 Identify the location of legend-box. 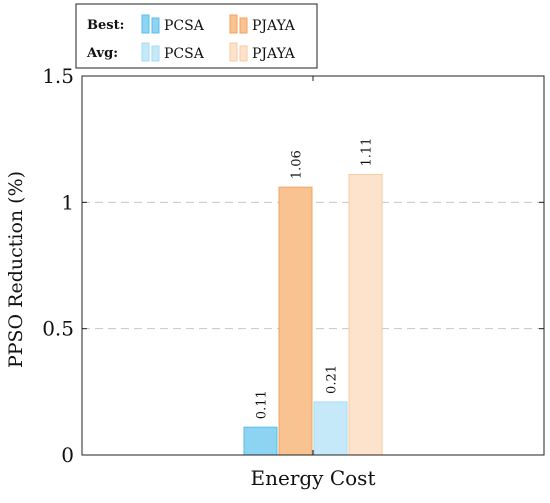
(196, 36).